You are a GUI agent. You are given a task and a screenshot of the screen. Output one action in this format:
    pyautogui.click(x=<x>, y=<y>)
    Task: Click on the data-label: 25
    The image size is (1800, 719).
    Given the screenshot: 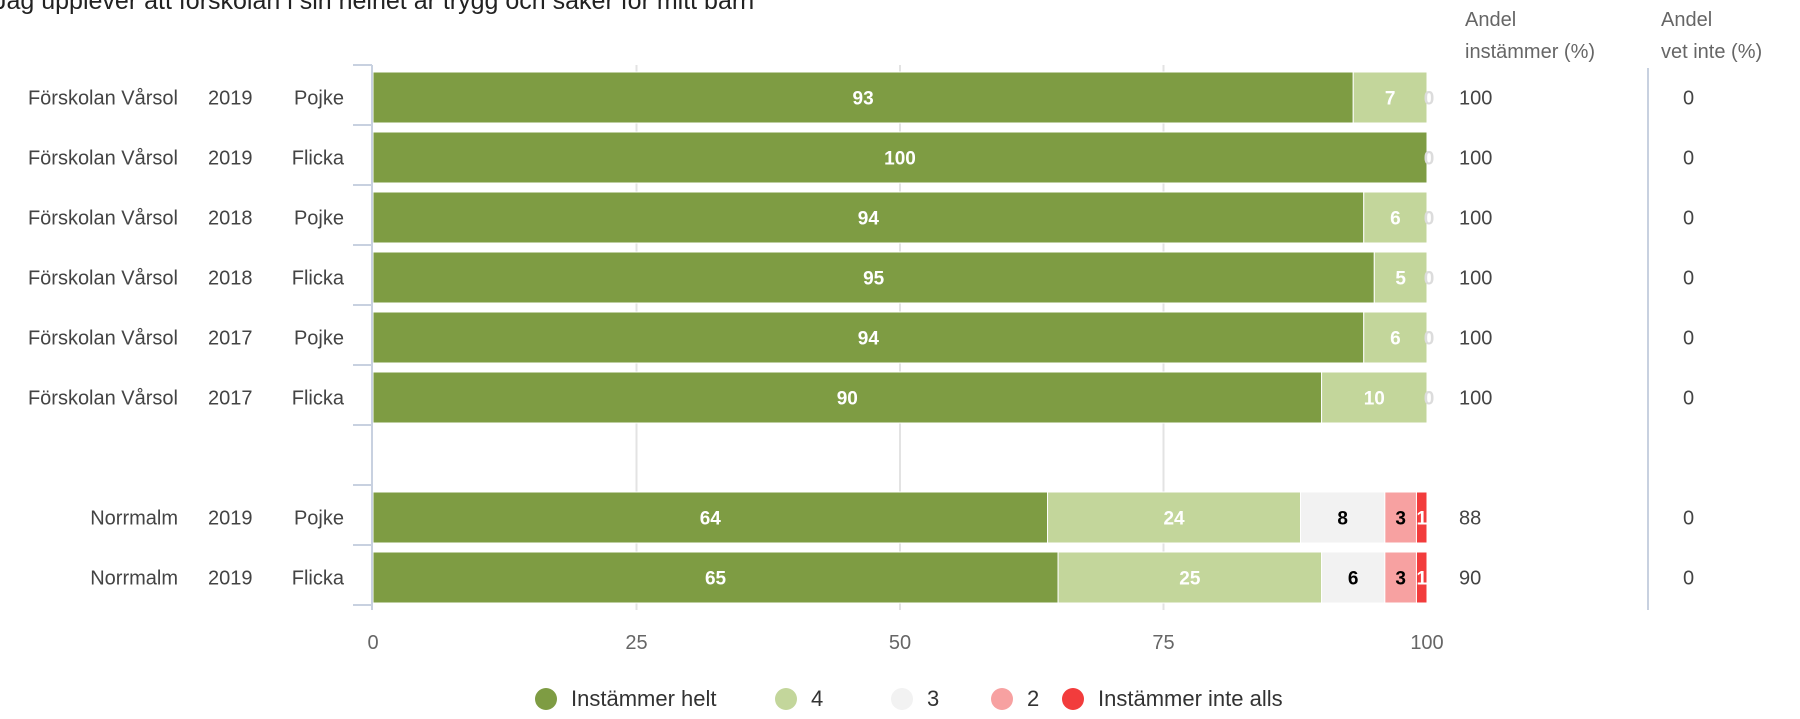 What is the action you would take?
    pyautogui.click(x=1190, y=579)
    